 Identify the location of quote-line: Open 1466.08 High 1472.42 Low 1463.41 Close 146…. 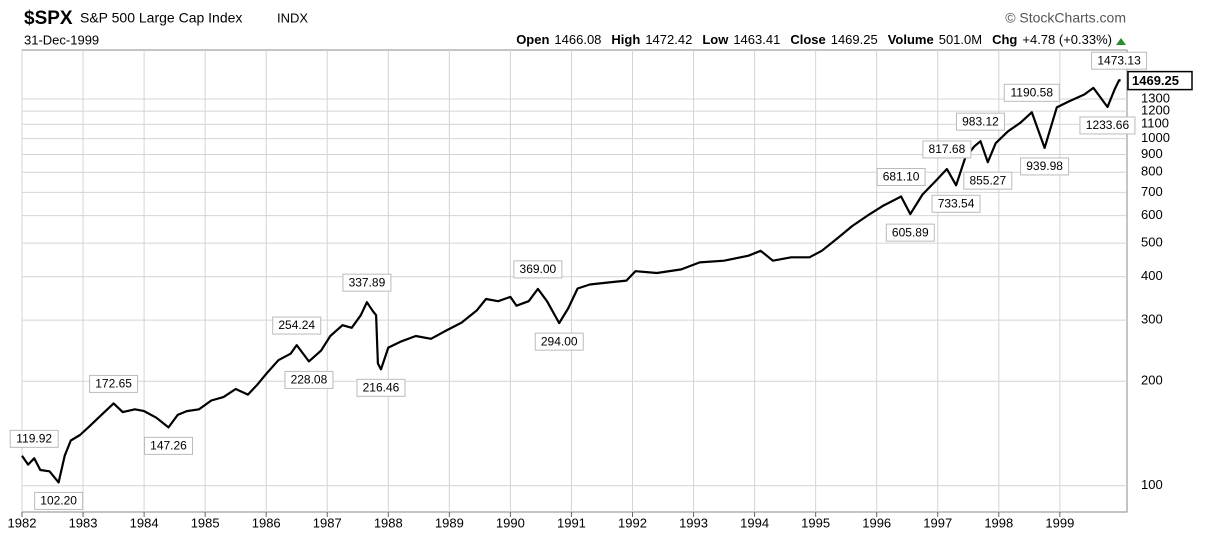
(814, 39).